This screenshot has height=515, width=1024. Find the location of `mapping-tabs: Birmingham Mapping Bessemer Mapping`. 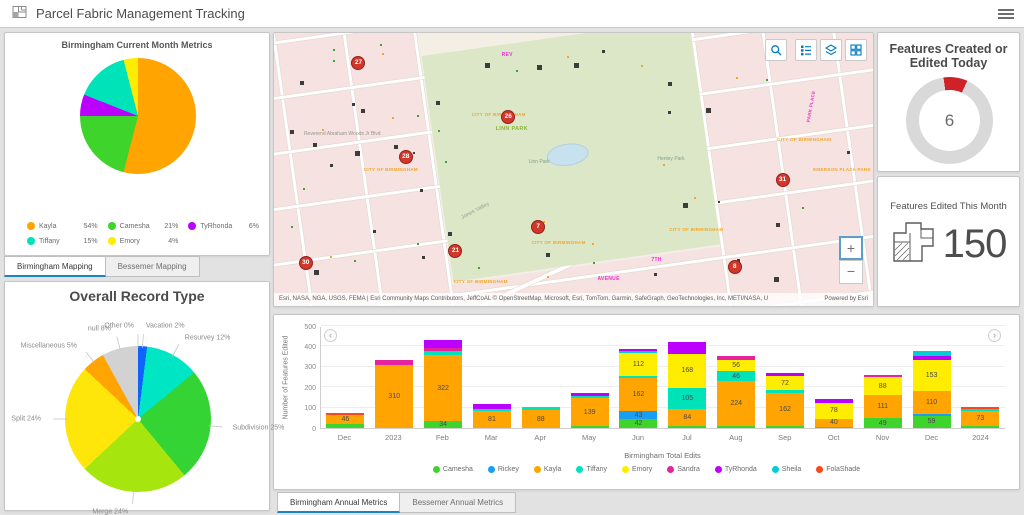

mapping-tabs: Birmingham Mapping Bessemer Mapping is located at coordinates (102, 266).